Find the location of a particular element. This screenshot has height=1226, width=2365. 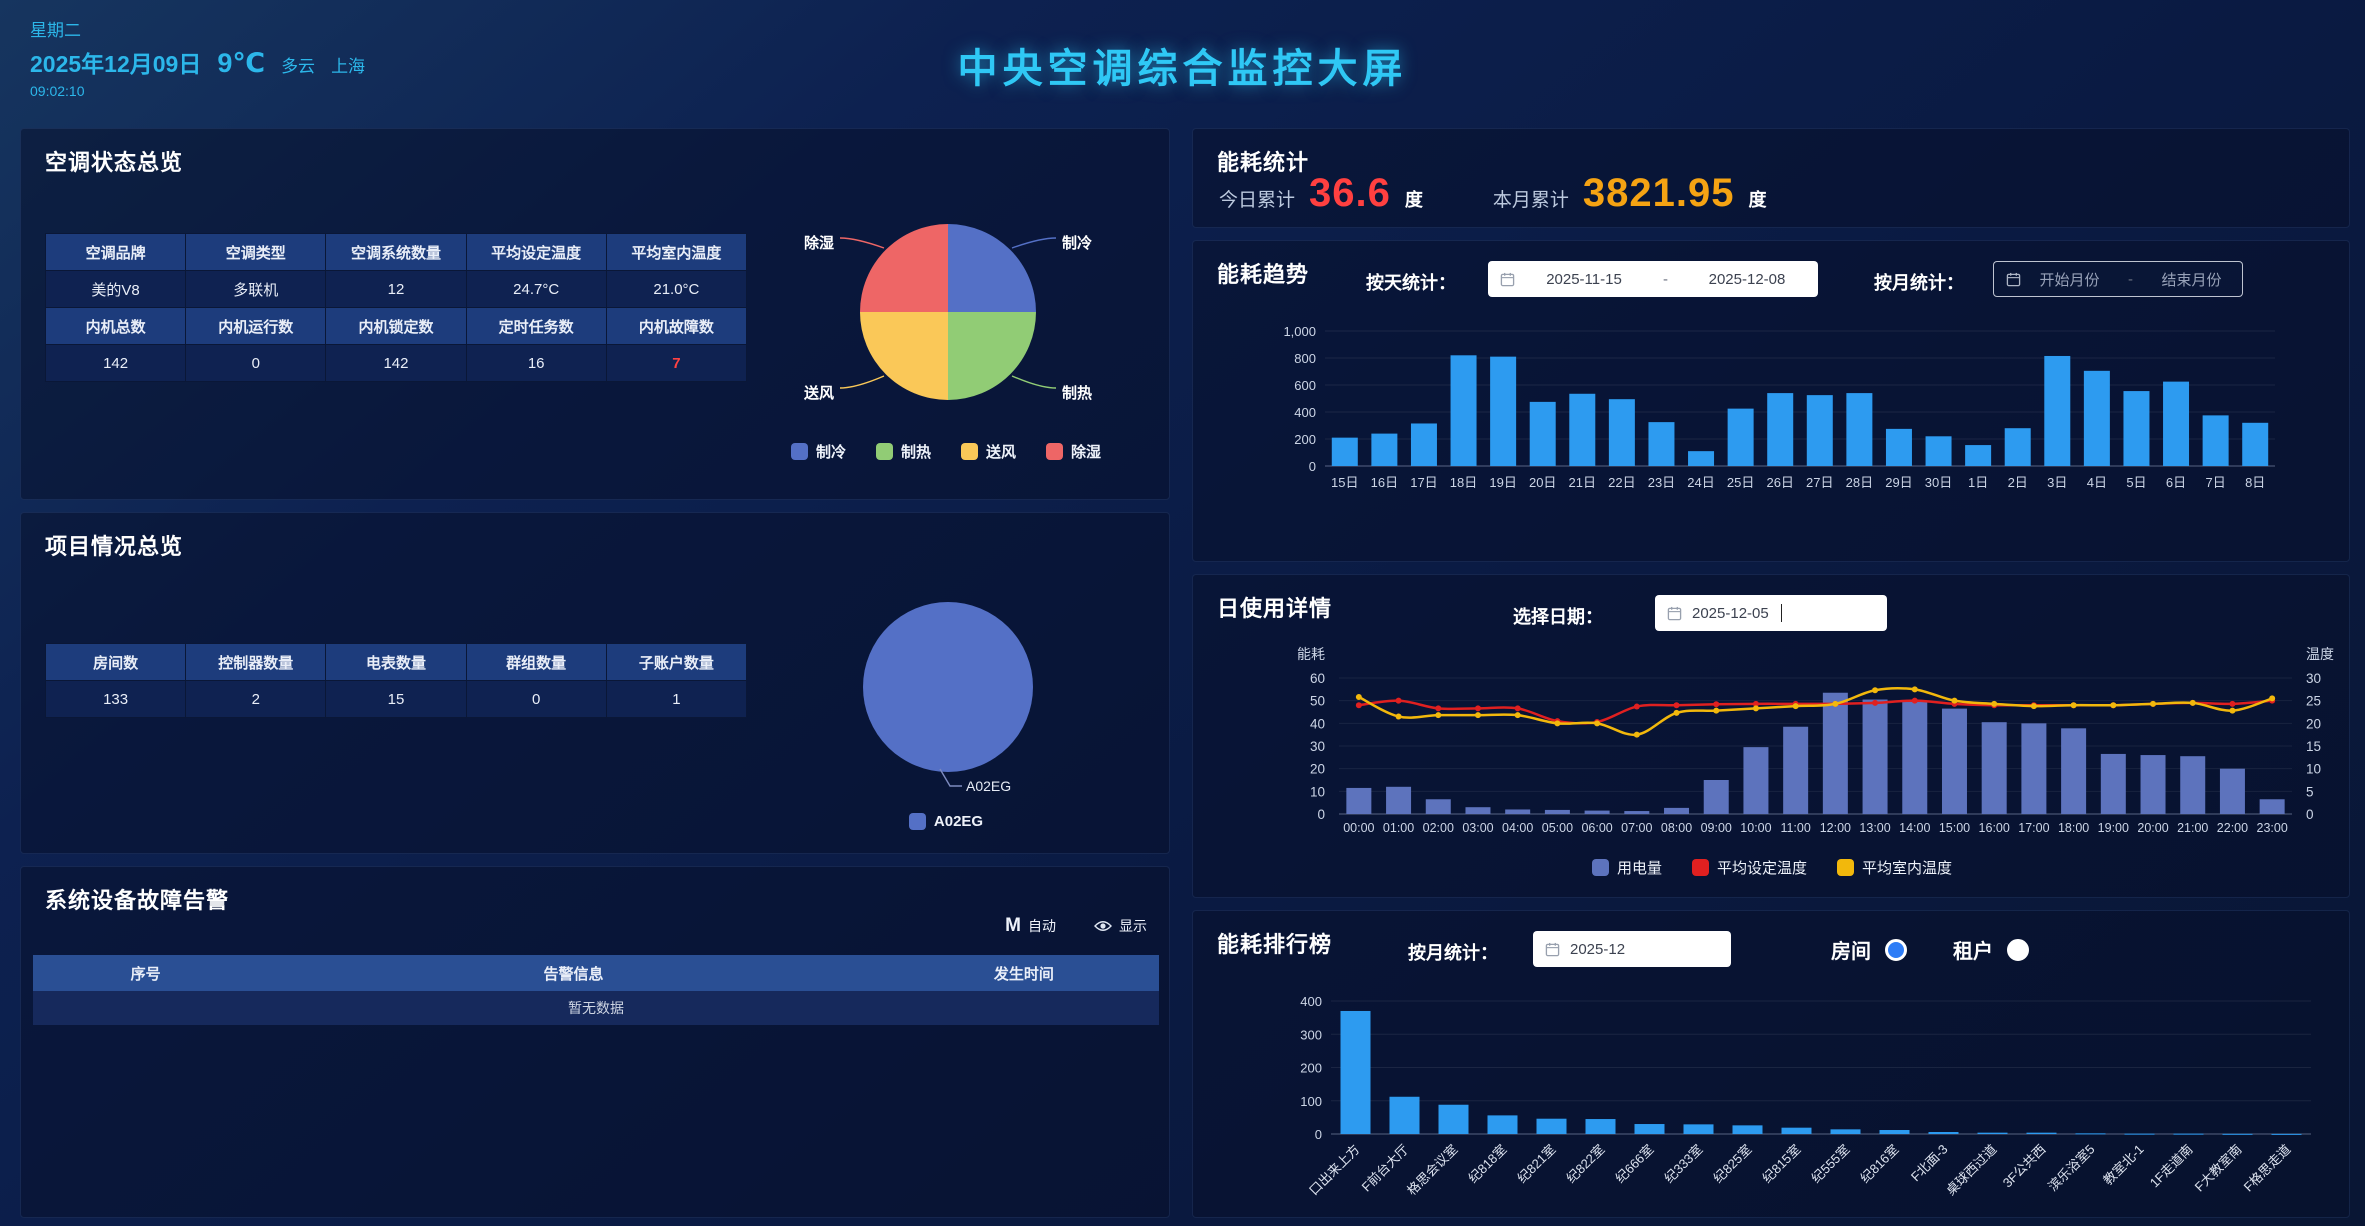

dehumidify-swatch is located at coordinates (1055, 451).